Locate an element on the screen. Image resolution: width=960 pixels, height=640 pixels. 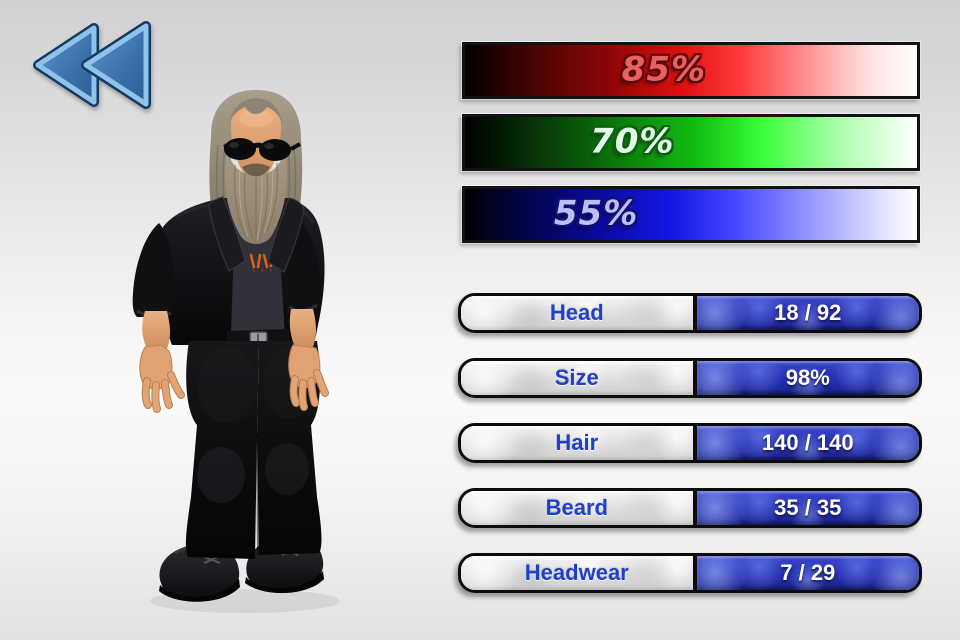
attribute-value: 35 / 35 is located at coordinates (808, 507).